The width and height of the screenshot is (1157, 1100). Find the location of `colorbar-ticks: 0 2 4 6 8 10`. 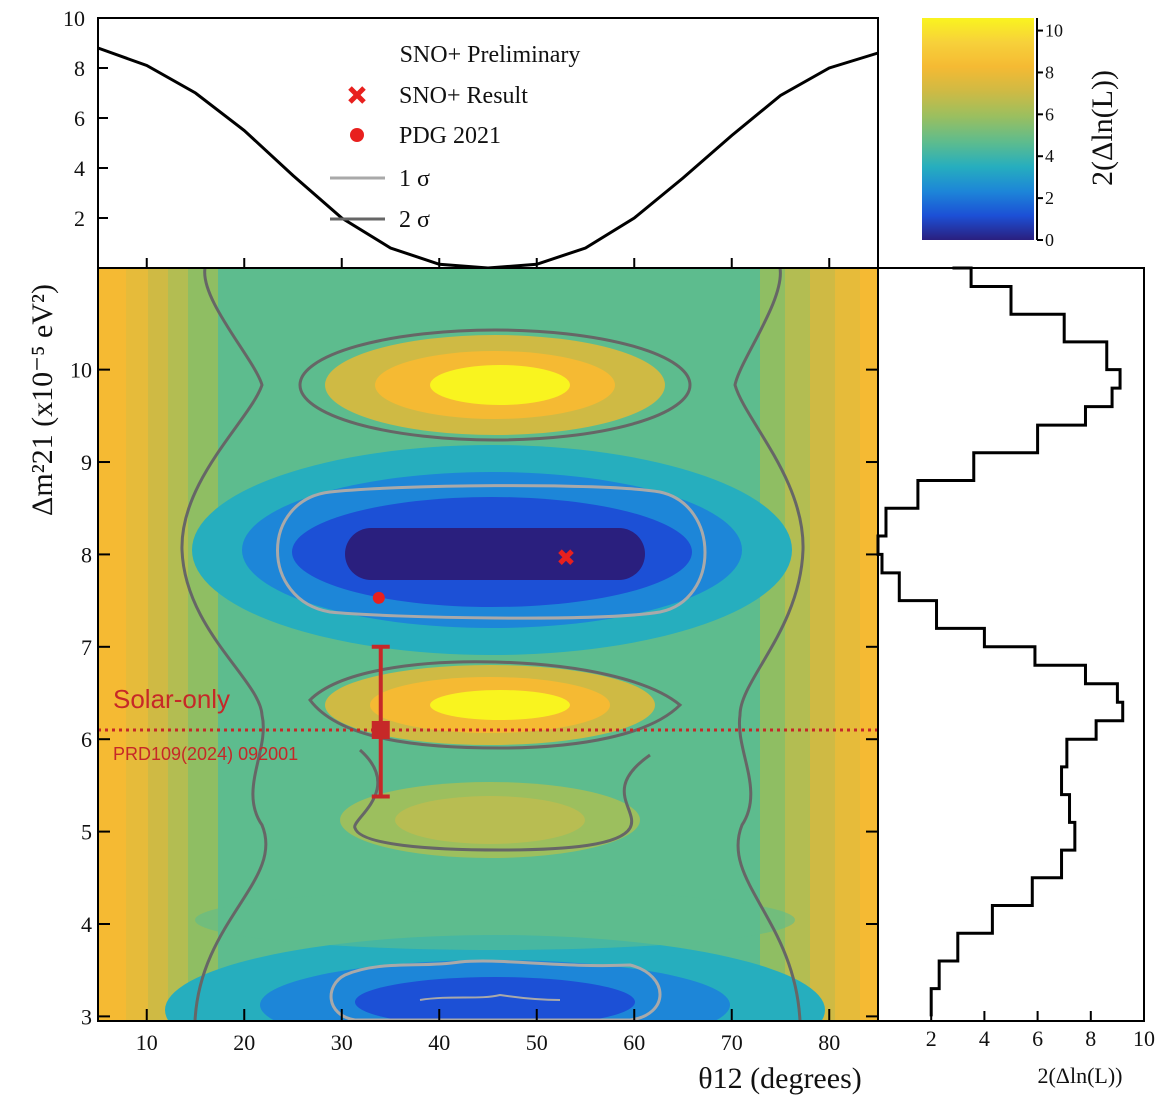

colorbar-ticks: 0 2 4 6 8 10 is located at coordinates (1050, 135).